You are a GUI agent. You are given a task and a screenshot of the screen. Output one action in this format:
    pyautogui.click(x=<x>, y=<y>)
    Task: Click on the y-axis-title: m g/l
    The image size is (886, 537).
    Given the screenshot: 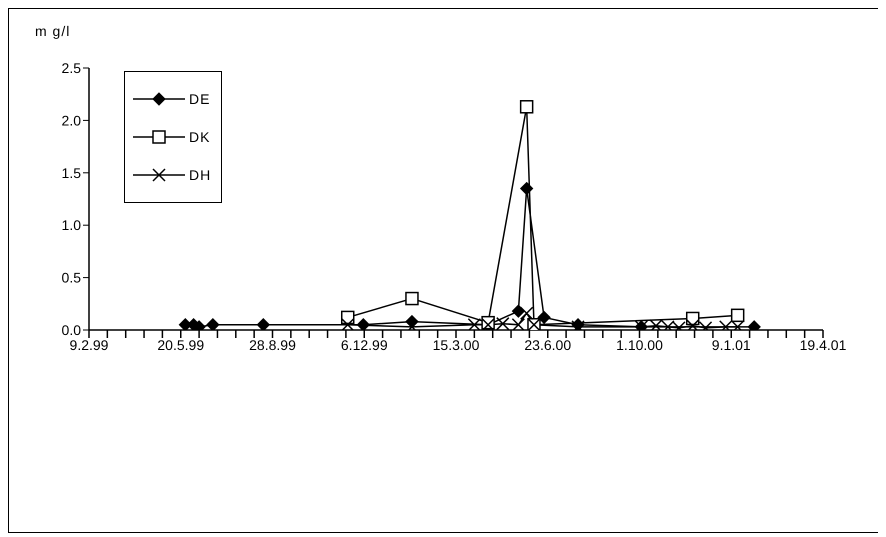 What is the action you would take?
    pyautogui.click(x=52, y=31)
    